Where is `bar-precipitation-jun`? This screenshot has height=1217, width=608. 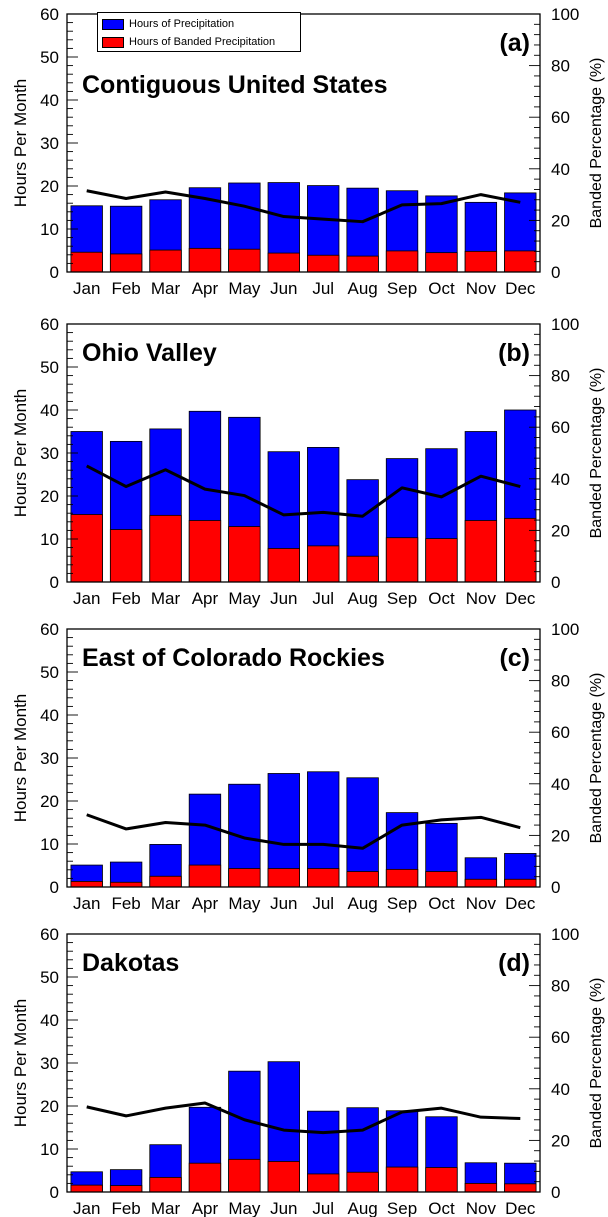 bar-precipitation-jun is located at coordinates (283, 830).